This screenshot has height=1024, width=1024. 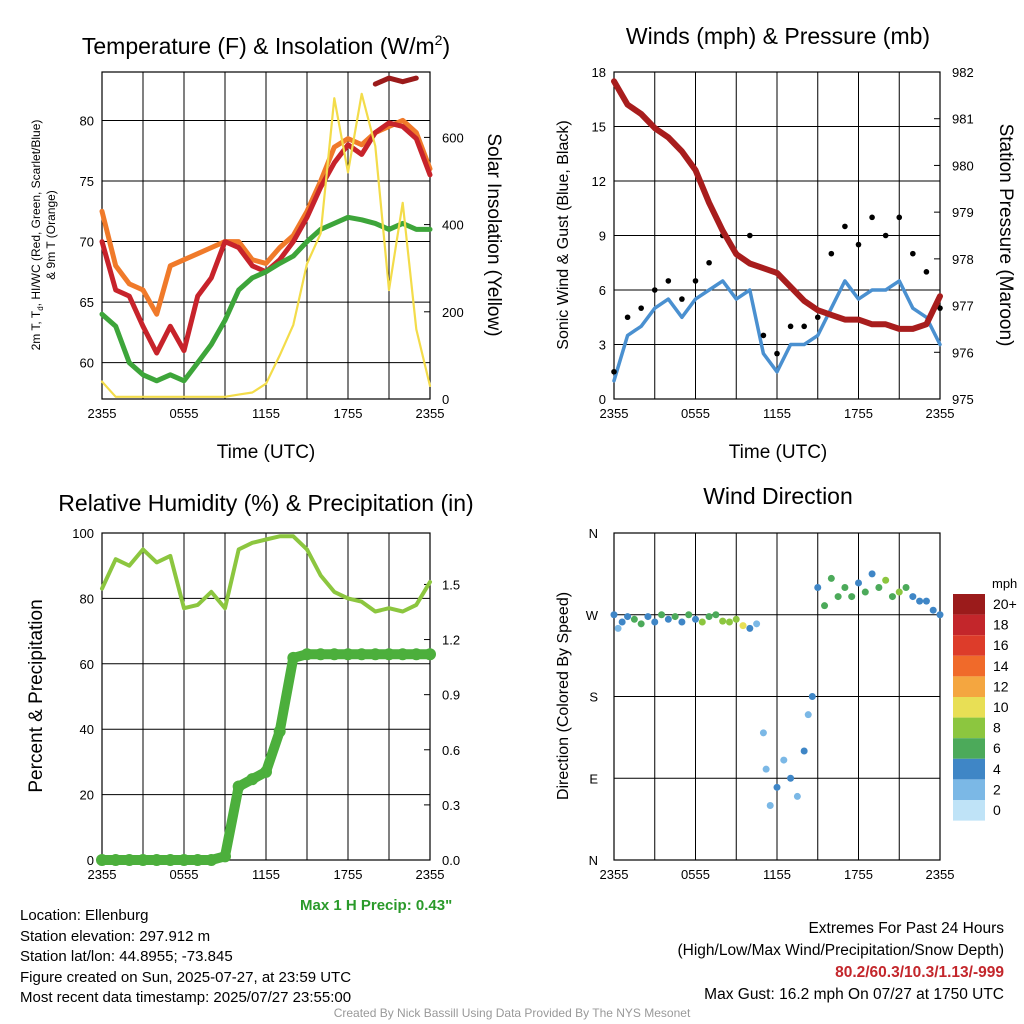 I want to click on y-tick-label: 3, so click(x=602, y=345).